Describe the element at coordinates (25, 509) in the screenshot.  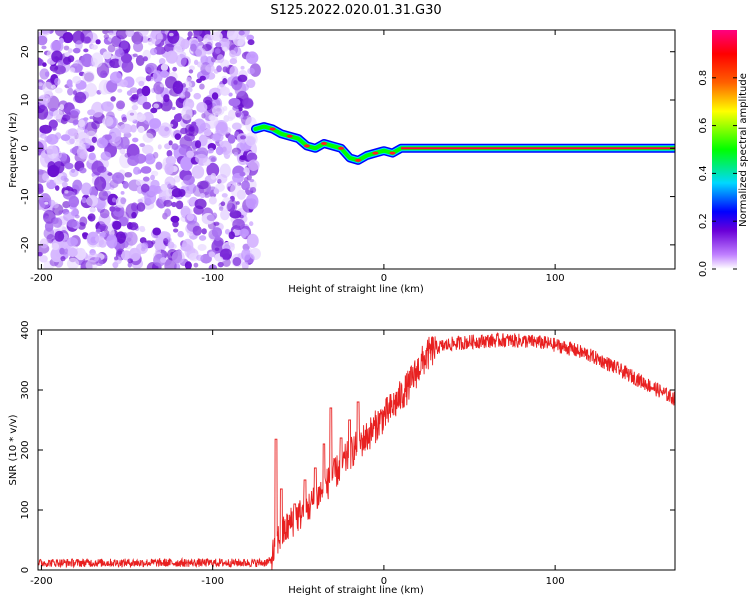
I see `snr-y-tick-label: 100` at that location.